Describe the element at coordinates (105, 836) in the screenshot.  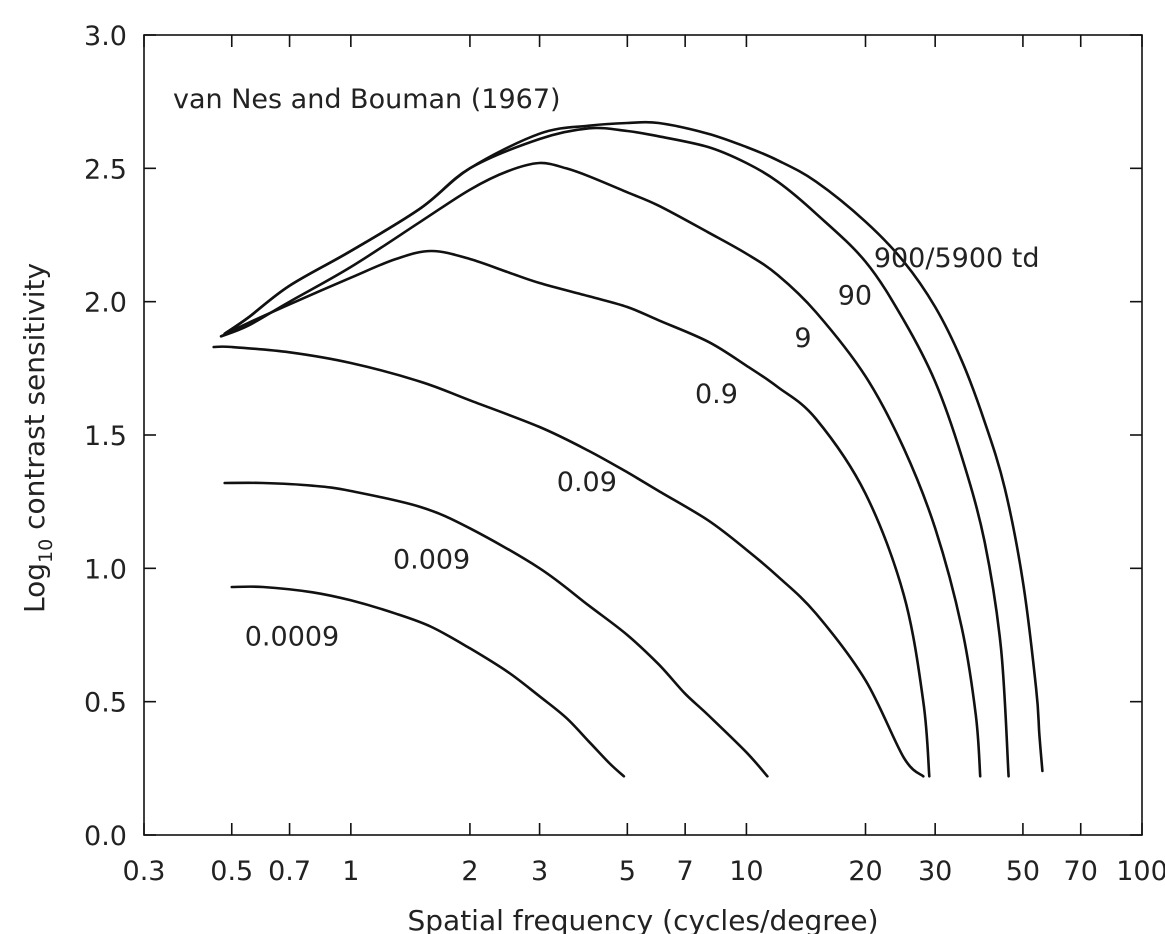
I see `y-tick-label: 0.0` at that location.